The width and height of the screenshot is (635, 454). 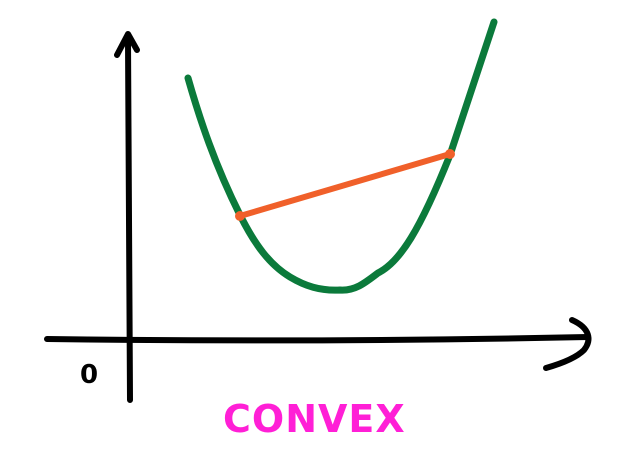 What do you see at coordinates (129, 220) in the screenshot?
I see `y-axis-line` at bounding box center [129, 220].